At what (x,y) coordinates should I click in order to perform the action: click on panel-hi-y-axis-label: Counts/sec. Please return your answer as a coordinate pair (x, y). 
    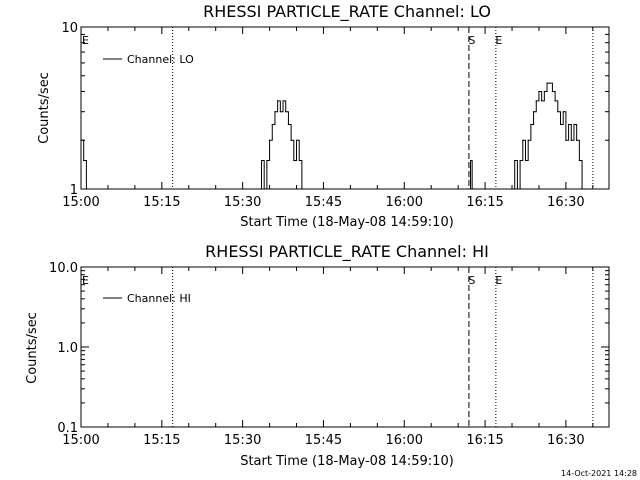
    Looking at the image, I should click on (32, 348).